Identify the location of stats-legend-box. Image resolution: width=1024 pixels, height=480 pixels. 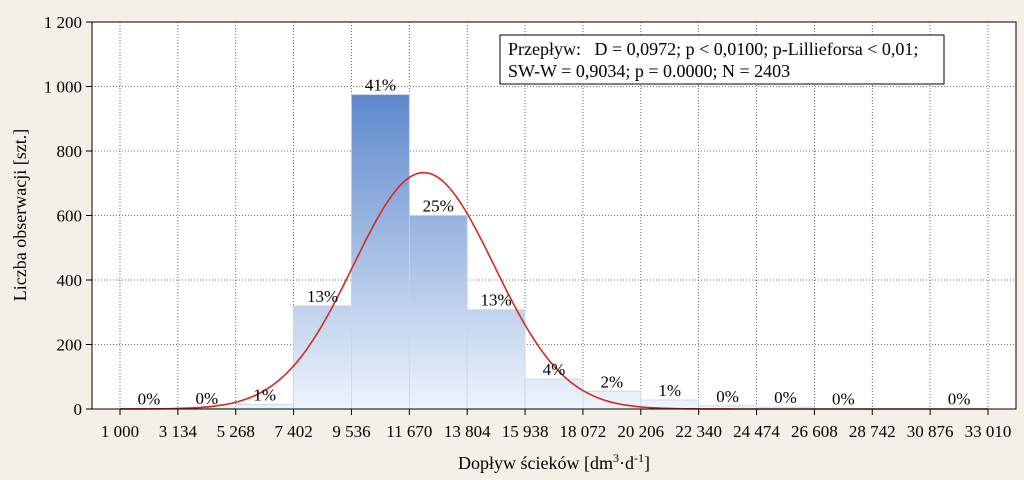
(722, 59).